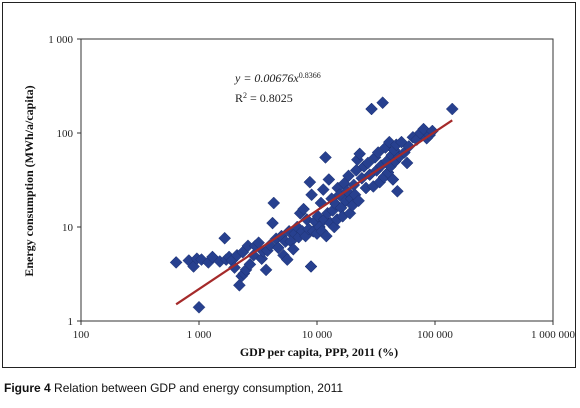 The image size is (580, 408). Describe the element at coordinates (553, 335) in the screenshot. I see `x-tick-label: 1 000 000` at that location.